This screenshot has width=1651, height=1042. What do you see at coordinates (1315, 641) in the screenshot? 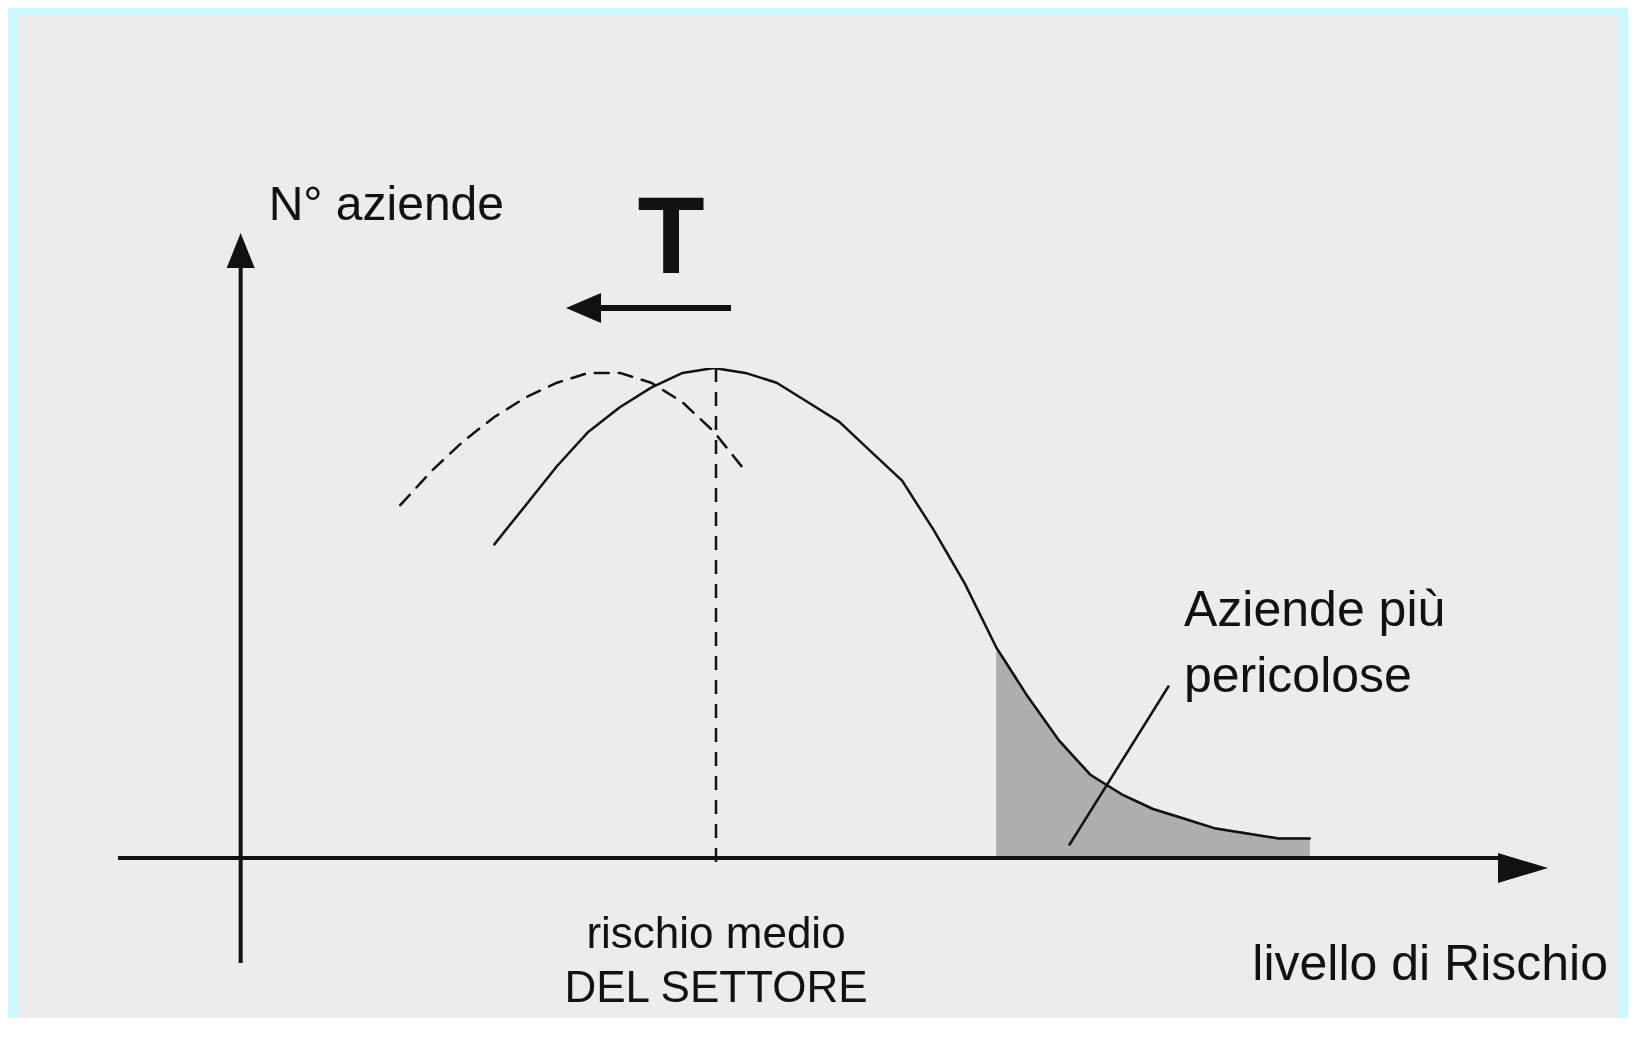
I see `annotation: Aziende più pericolose` at bounding box center [1315, 641].